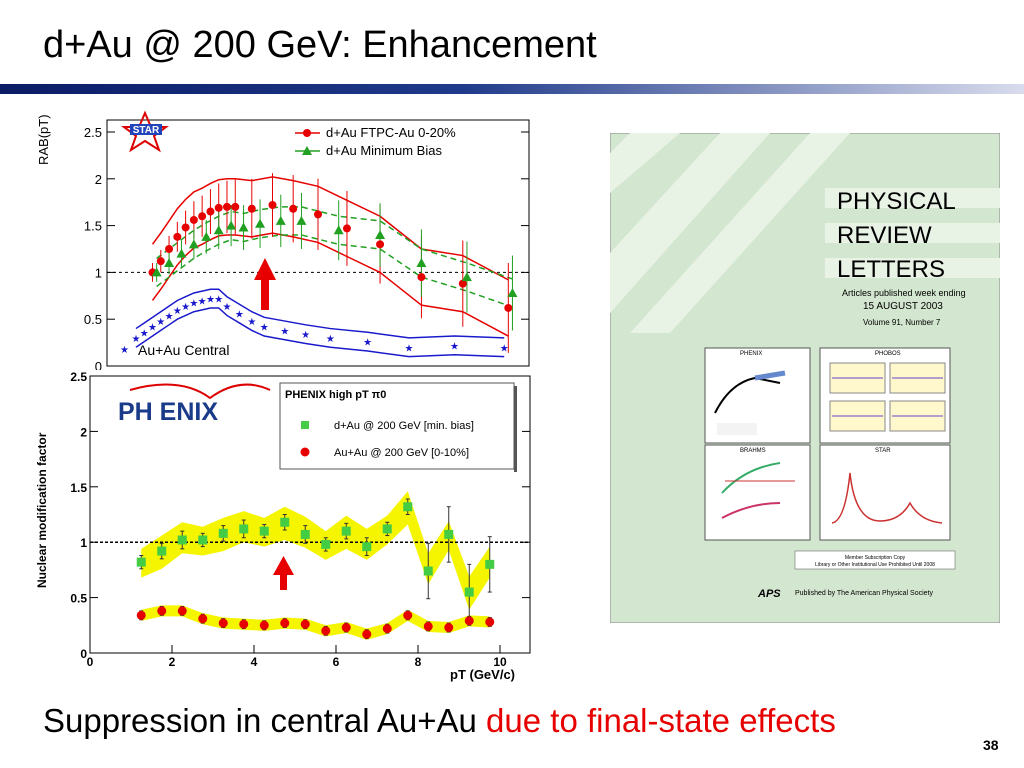 This screenshot has width=1024, height=768. I want to click on phenix-x-axis-label: pT (GeV/c), so click(482, 674).